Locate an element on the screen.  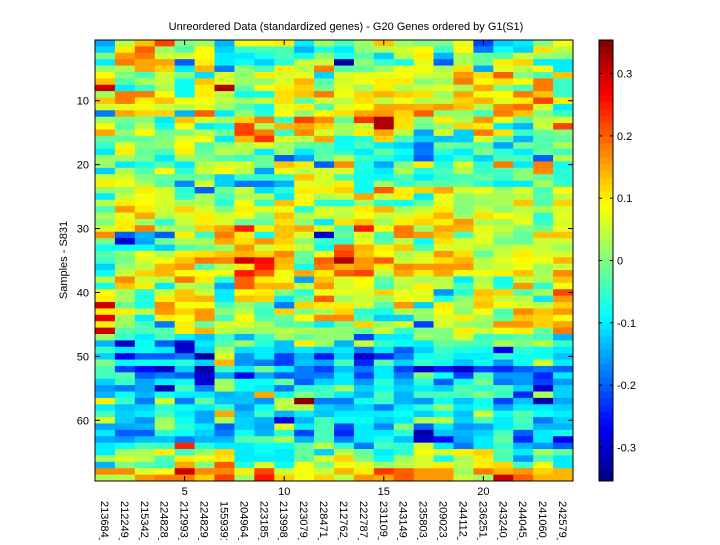
x-category-label: 215342_ is located at coordinates (144, 520).